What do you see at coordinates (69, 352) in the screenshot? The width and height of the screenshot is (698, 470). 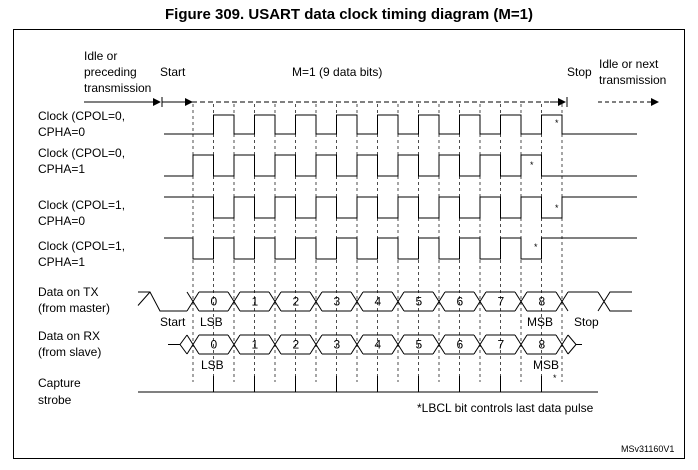 I see `rx-label-2: (from slave)` at bounding box center [69, 352].